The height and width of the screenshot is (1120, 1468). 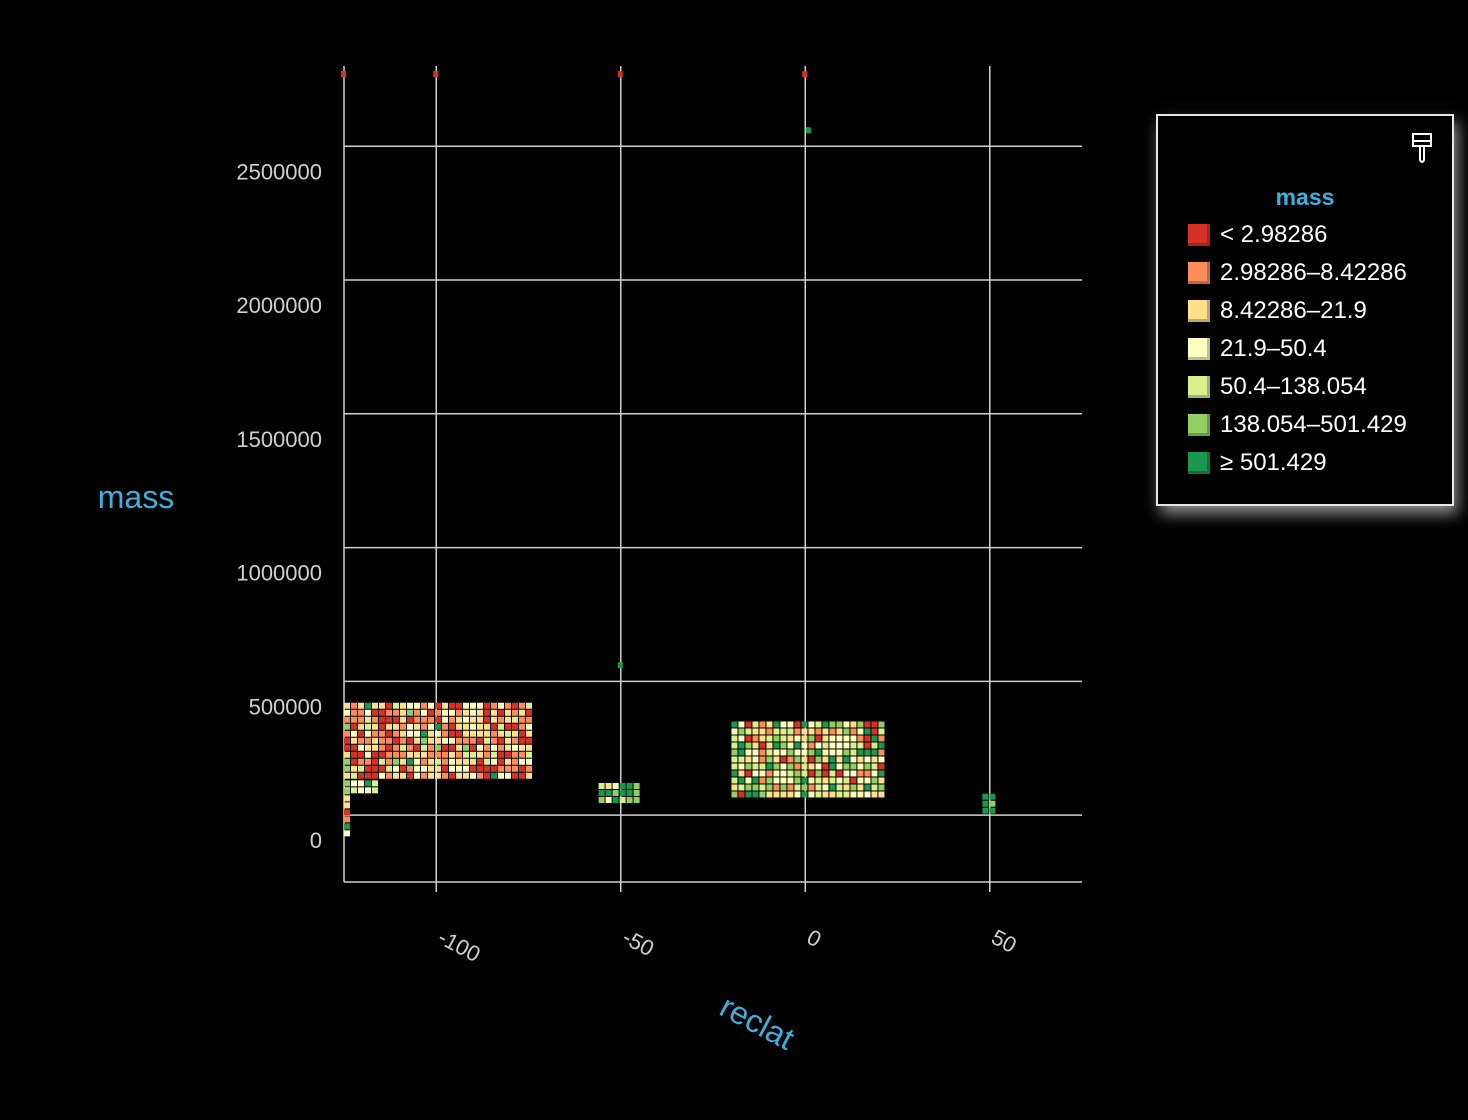 What do you see at coordinates (1297, 273) in the screenshot?
I see `legend-item: 2.98286–8.42286` at bounding box center [1297, 273].